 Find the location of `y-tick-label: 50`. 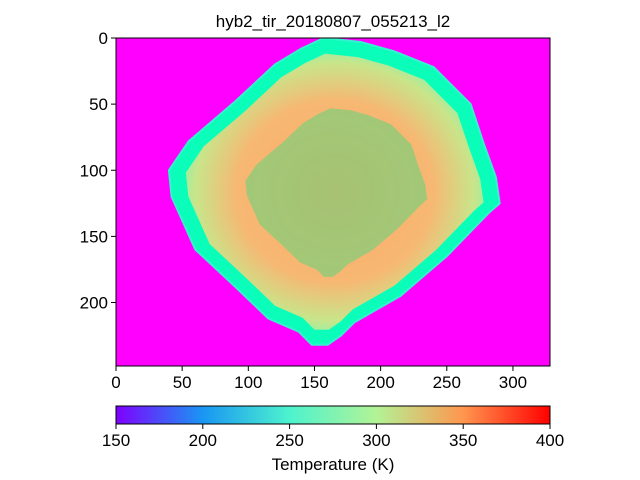

y-tick-label: 50 is located at coordinates (98, 104).